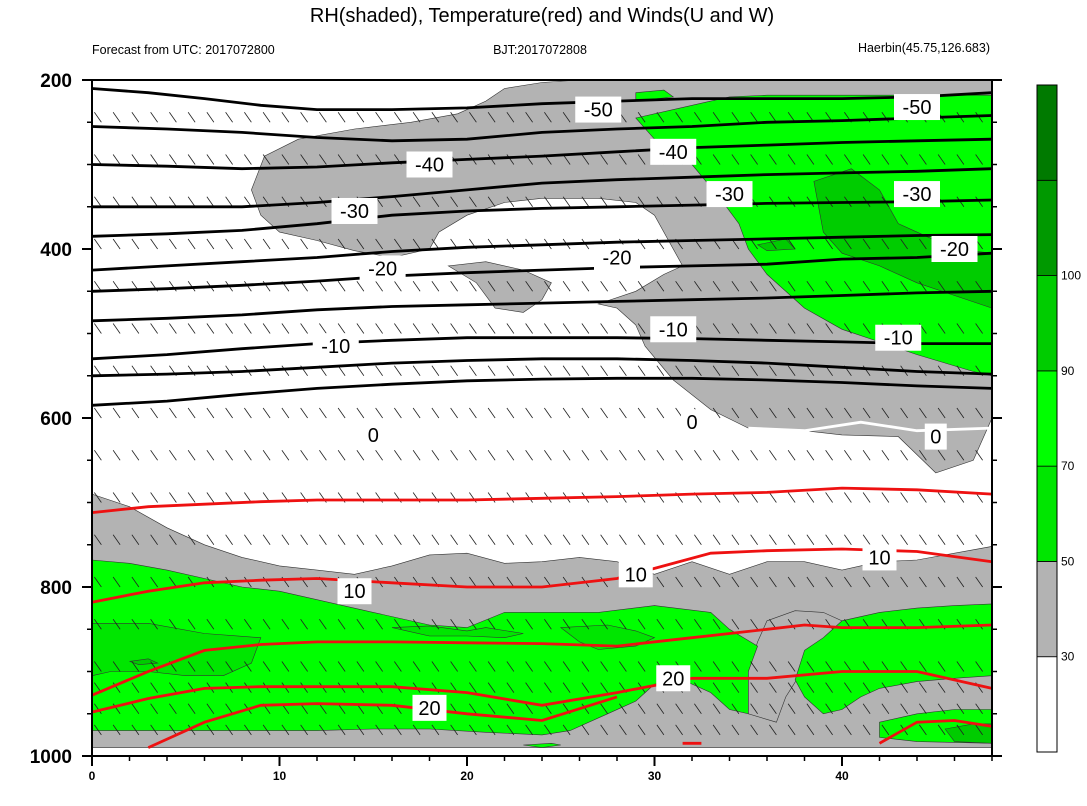 This screenshot has width=1087, height=806. Describe the element at coordinates (1068, 371) in the screenshot. I see `colorbar-tick-label: 90` at that location.